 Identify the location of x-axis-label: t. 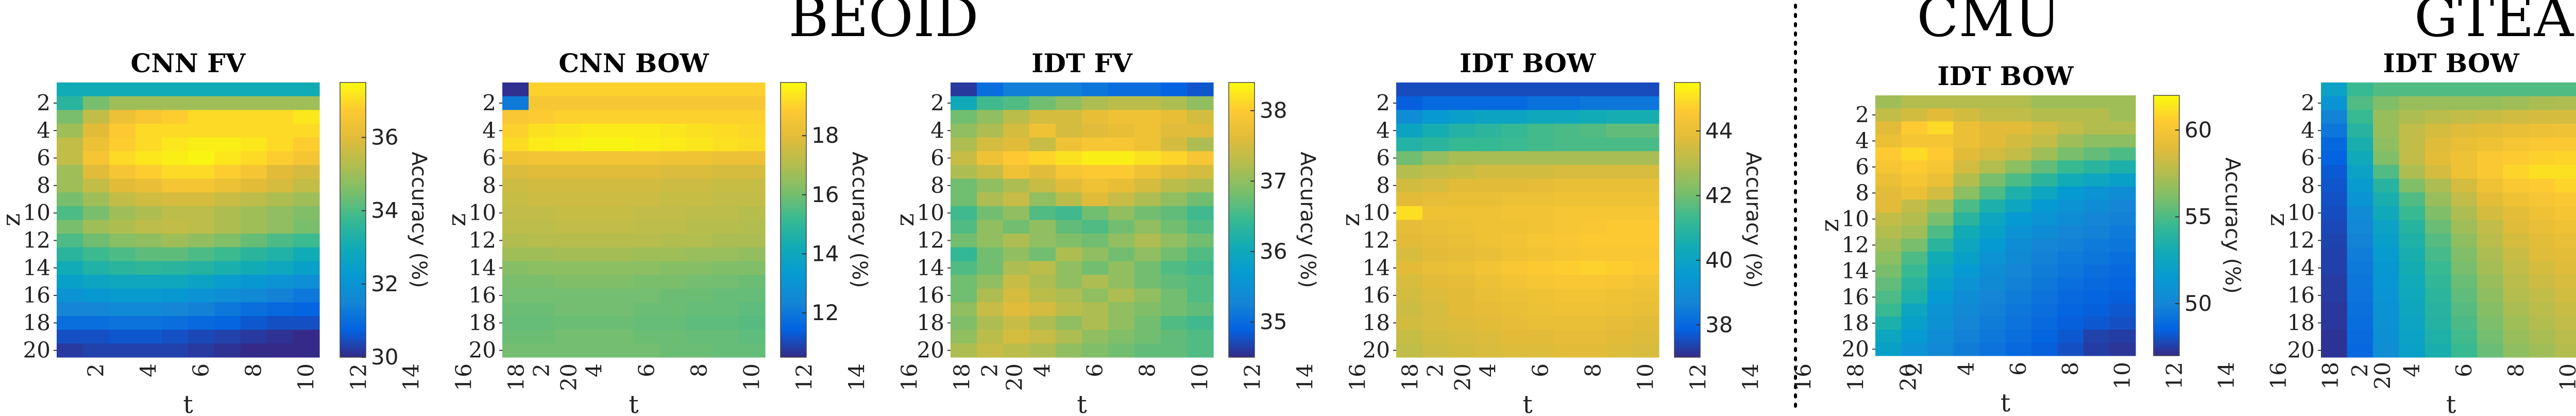
(188, 403).